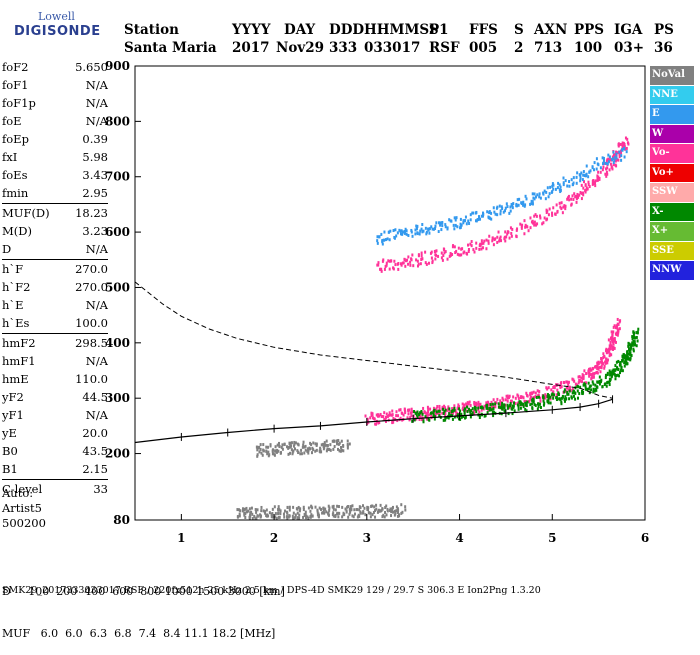 Image resolution: width=700 pixels, height=655 pixels. Describe the element at coordinates (95, 469) in the screenshot. I see `param-value: 2.15` at that location.